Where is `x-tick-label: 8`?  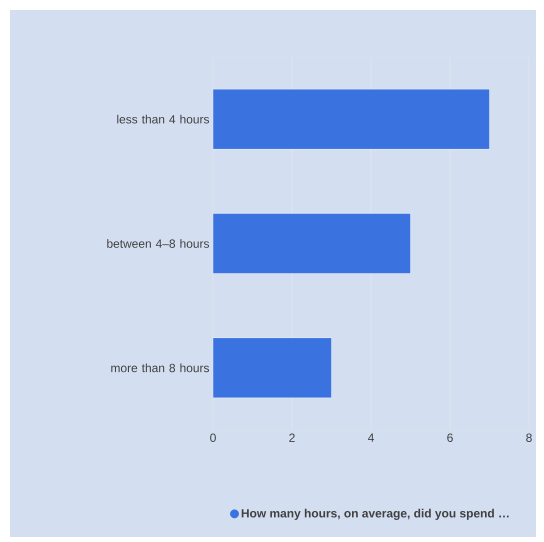 x-tick-label: 8 is located at coordinates (529, 438).